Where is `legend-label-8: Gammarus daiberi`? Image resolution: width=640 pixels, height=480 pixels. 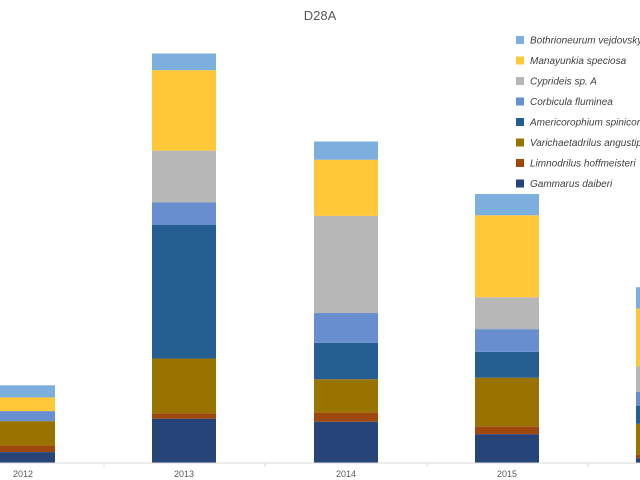 legend-label-8: Gammarus daiberi is located at coordinates (571, 184).